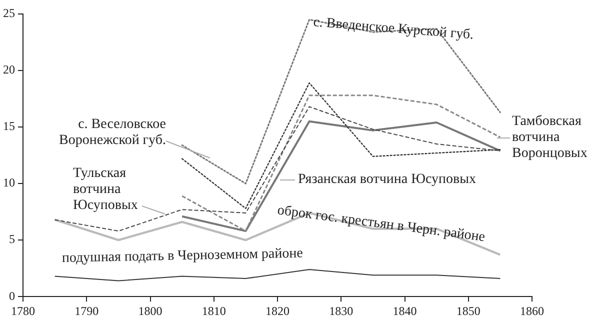 This screenshot has height=324, width=598. What do you see at coordinates (387, 179) in the screenshot?
I see `series-label: Рязанская вотчина Юсуповых` at bounding box center [387, 179].